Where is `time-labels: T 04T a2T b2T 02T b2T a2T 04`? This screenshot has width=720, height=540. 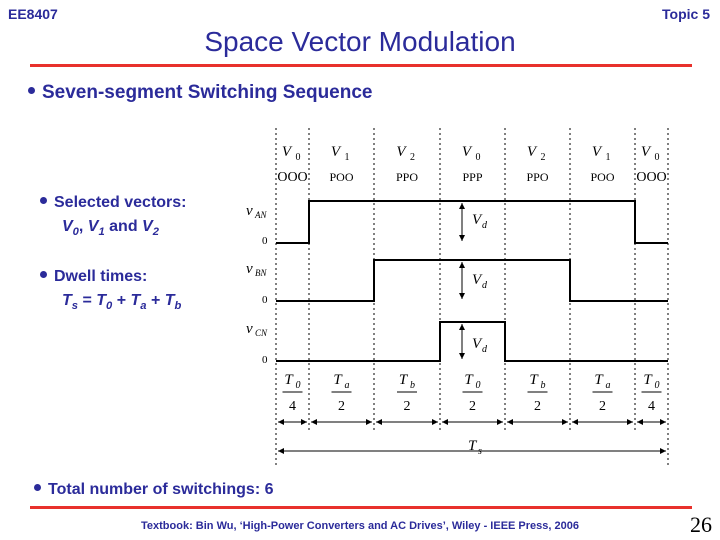 time-labels: T 04T a2T b2T 02T b2T a2T 04 is located at coordinates (472, 393).